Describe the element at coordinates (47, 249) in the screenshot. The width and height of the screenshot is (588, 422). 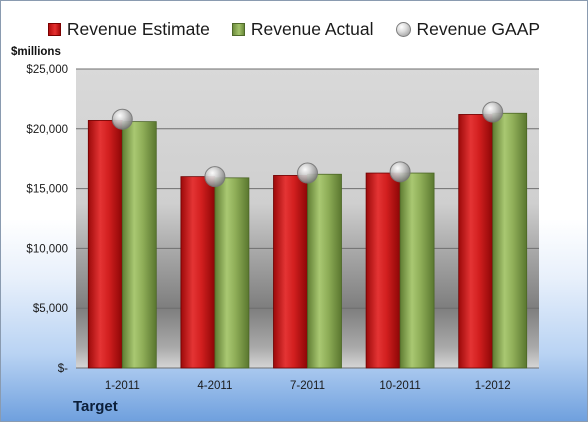
I see `y-tick-label: $10,000` at that location.